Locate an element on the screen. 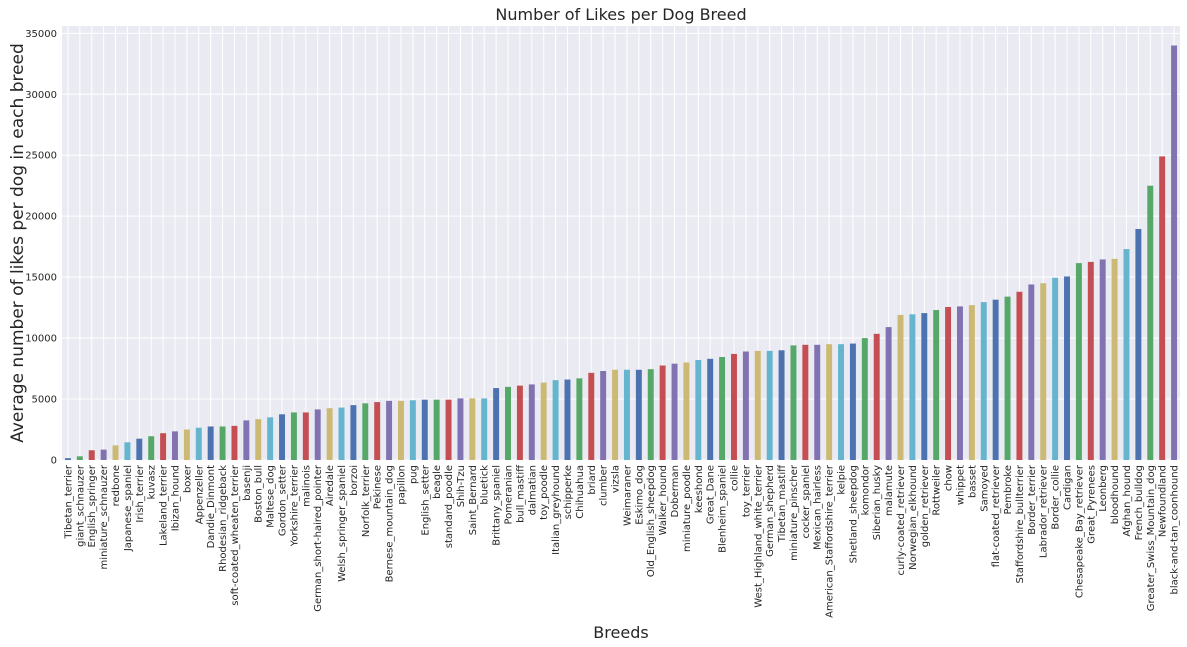 This screenshot has width=1187, height=647. x-tick-label: Siberian_husky is located at coordinates (877, 502).